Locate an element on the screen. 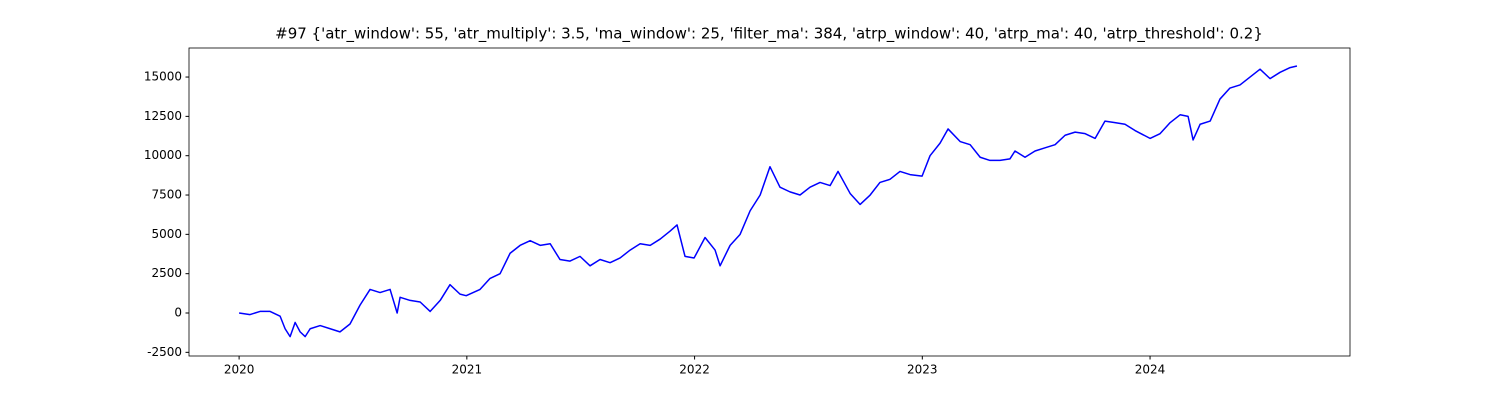 The image size is (1500, 400). x-tick-label: 2022 is located at coordinates (694, 370).